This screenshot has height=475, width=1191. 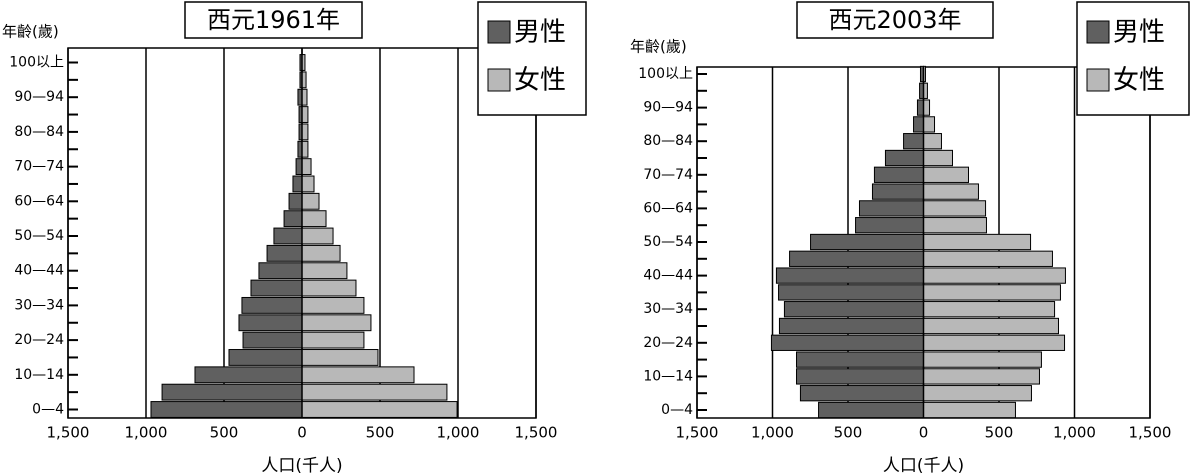 I want to click on chart-title: 西元2003年, so click(x=894, y=20).